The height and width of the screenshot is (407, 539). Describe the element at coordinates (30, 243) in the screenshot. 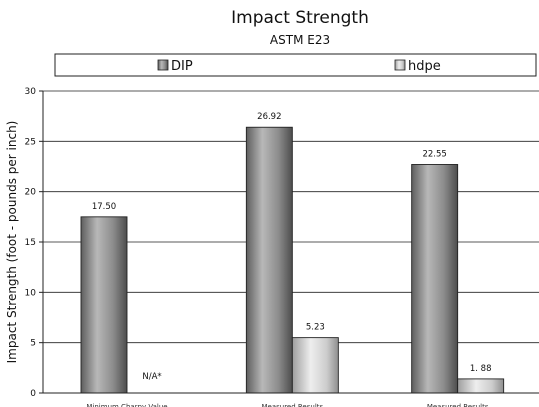

I see `y-tick-label: 15` at that location.